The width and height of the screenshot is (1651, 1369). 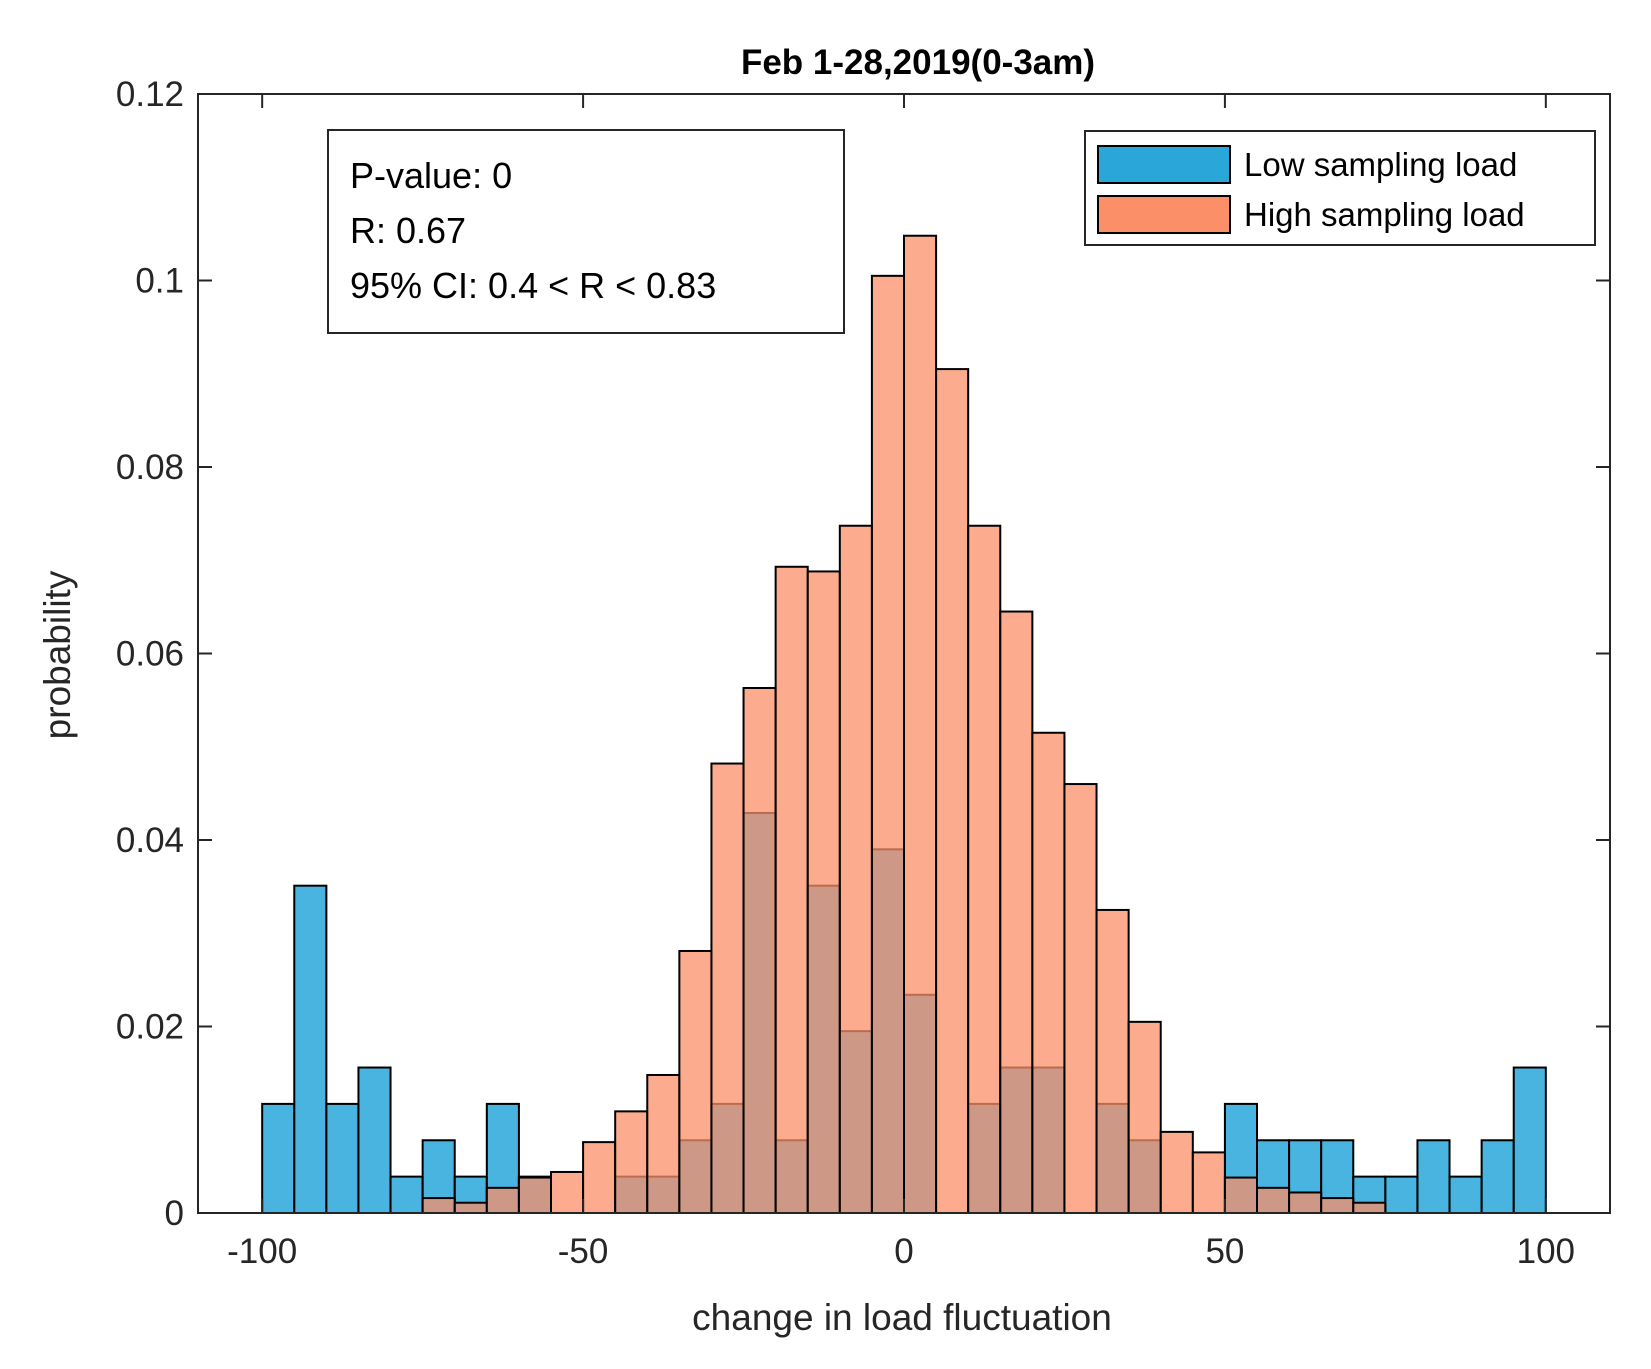 I want to click on annotation-box, so click(x=586, y=231).